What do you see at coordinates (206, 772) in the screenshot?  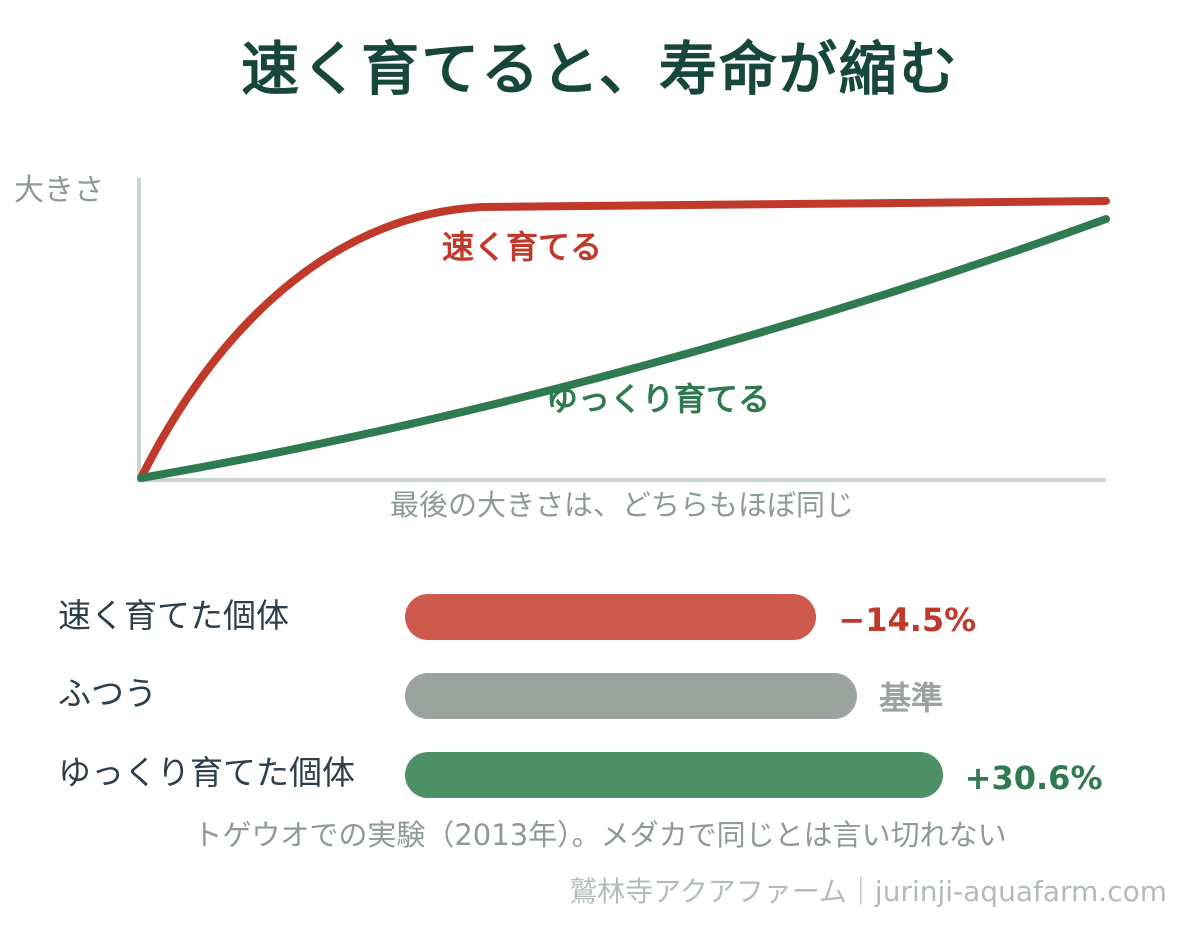 I see `bar-label-slow: ゆっくり育てた個体` at bounding box center [206, 772].